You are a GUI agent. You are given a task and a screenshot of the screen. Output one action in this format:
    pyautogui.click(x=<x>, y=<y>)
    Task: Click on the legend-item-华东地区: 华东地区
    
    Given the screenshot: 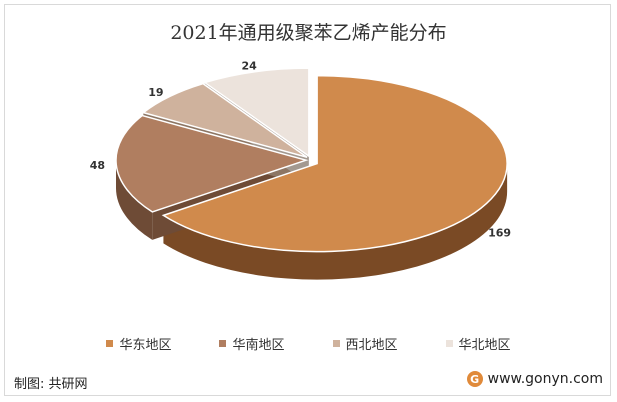 What is the action you would take?
    pyautogui.click(x=138, y=343)
    